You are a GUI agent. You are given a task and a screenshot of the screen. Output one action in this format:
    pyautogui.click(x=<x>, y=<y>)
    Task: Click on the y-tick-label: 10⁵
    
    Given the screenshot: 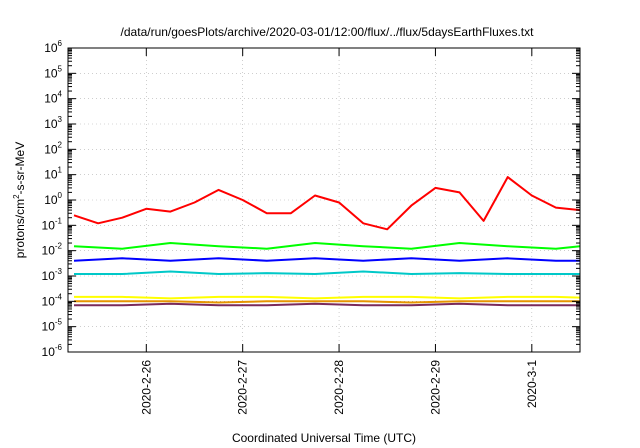 What is the action you would take?
    pyautogui.click(x=53, y=72)
    